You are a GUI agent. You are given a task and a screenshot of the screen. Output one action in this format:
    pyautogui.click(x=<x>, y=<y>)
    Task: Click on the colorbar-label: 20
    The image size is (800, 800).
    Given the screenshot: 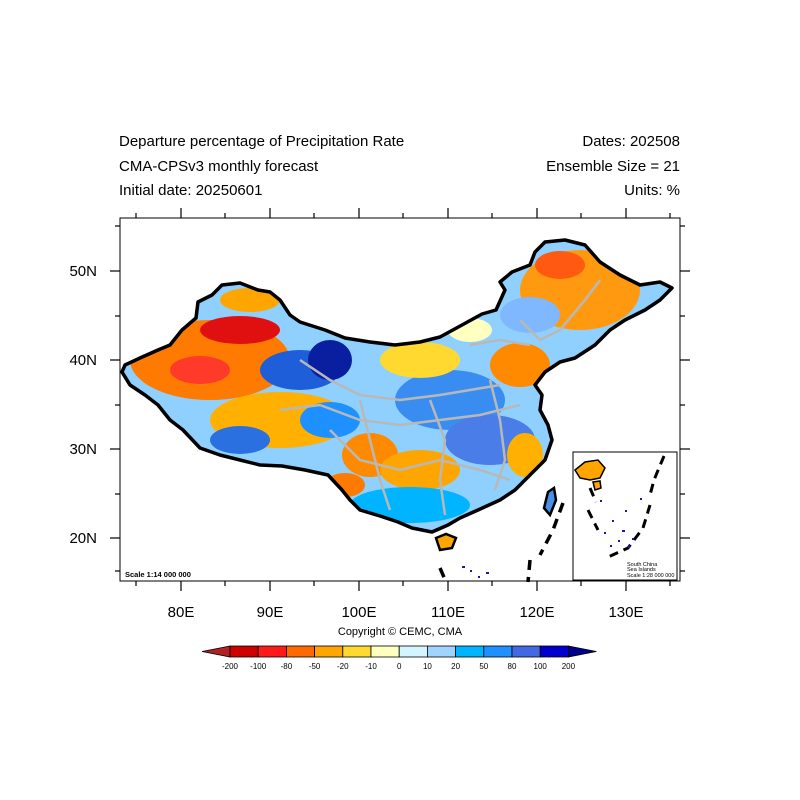 What is the action you would take?
    pyautogui.click(x=456, y=666)
    